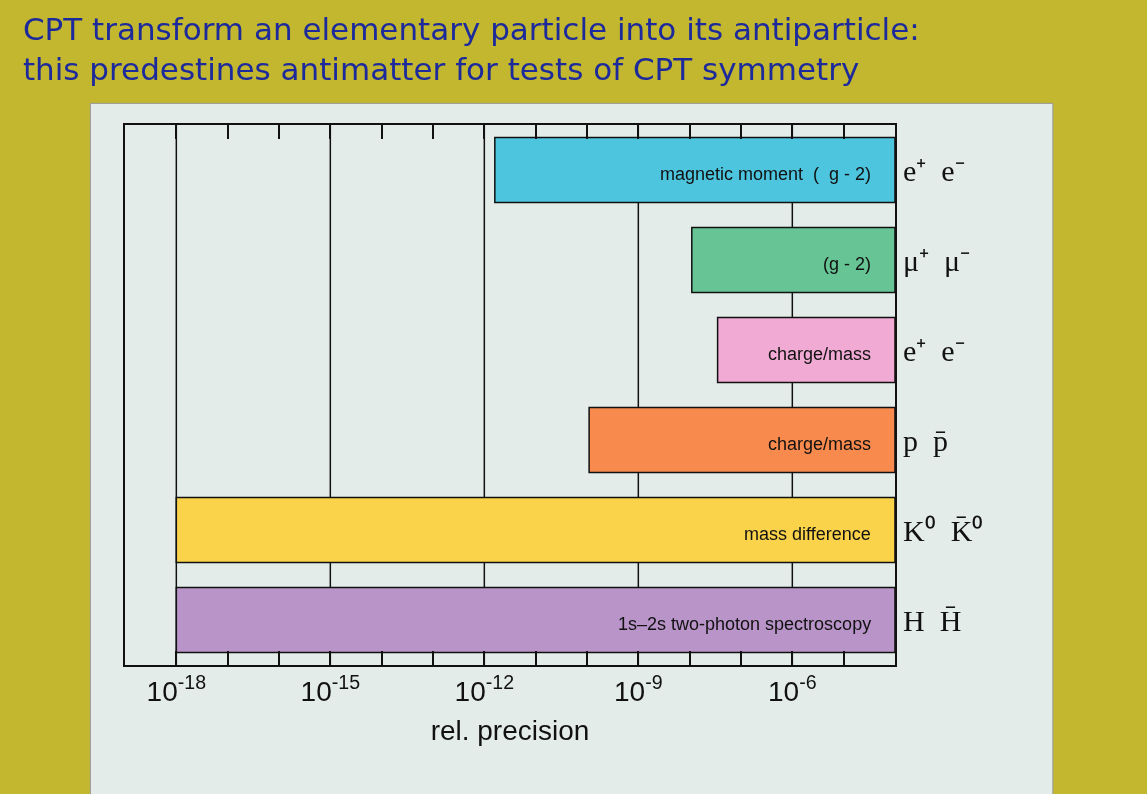 Image resolution: width=1147 pixels, height=794 pixels. I want to click on y-tick-label: K⁰ K̄⁰, so click(943, 530).